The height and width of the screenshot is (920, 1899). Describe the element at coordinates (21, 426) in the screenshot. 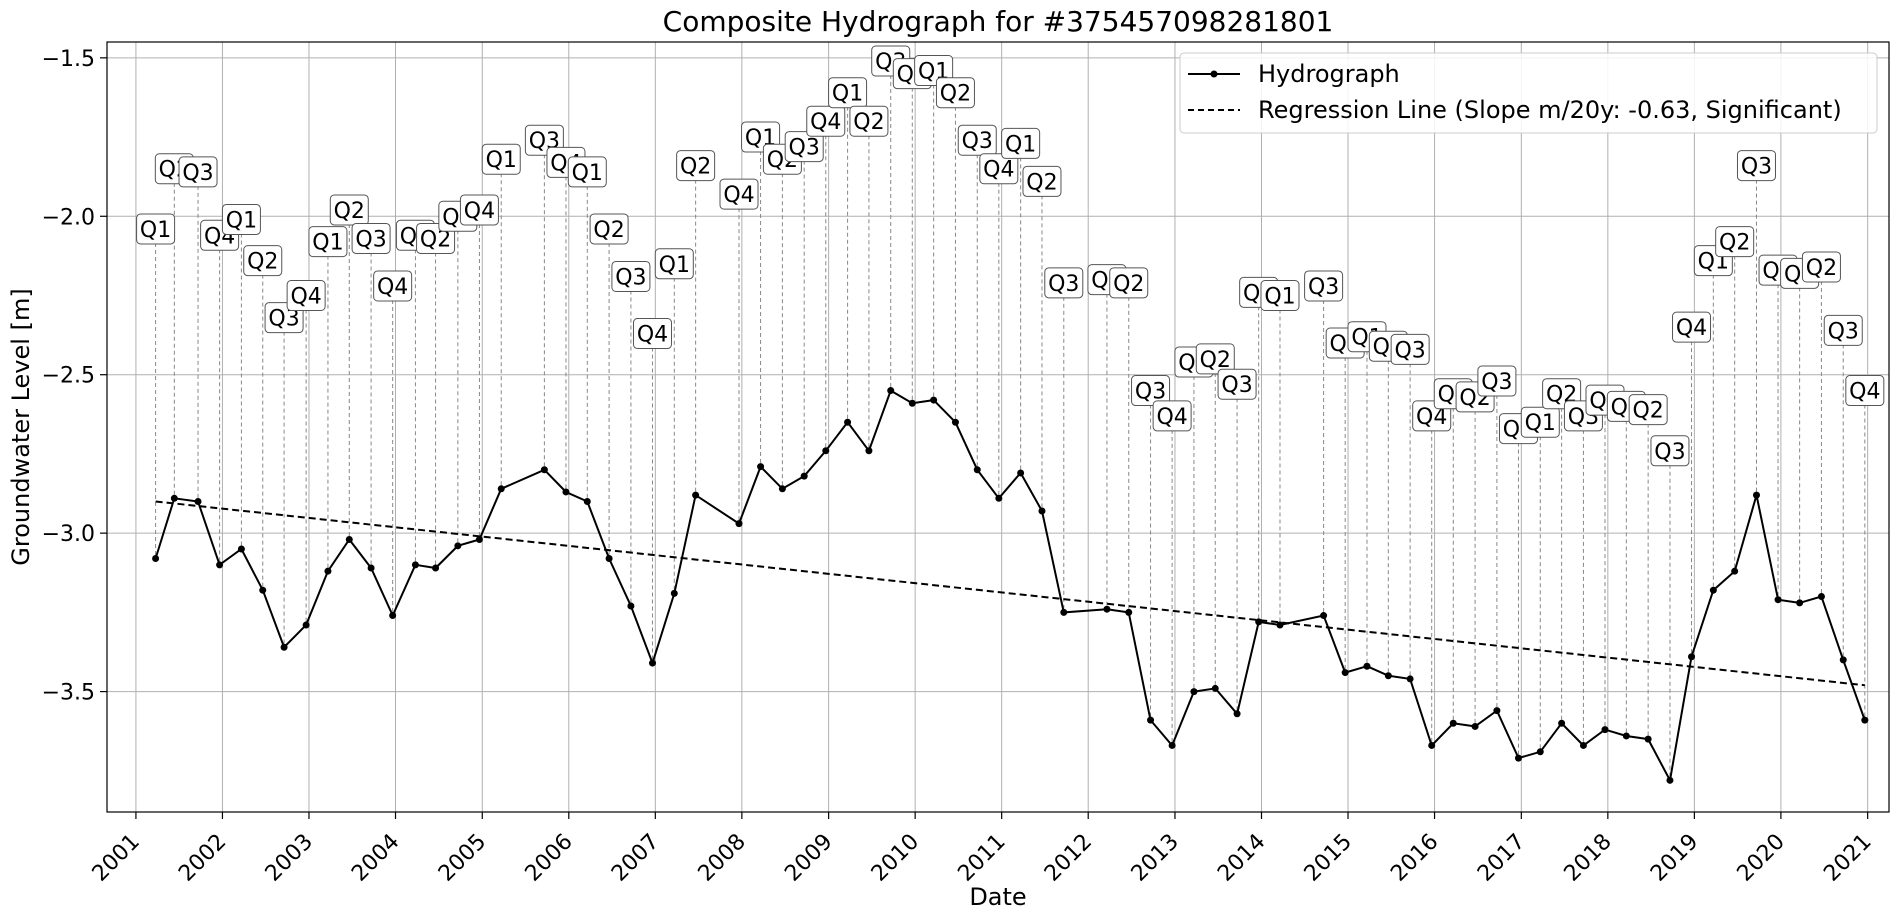

I see `y-axis-title: Groundwater Level [m]` at that location.